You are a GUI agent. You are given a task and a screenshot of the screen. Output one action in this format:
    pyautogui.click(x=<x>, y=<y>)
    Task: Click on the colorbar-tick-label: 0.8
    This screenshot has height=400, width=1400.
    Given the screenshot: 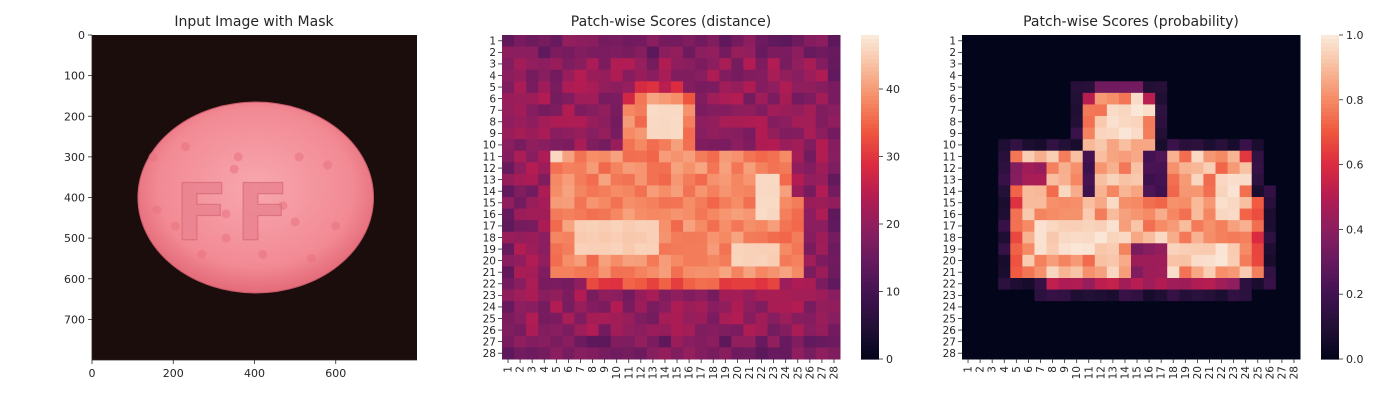 What is the action you would take?
    pyautogui.click(x=1355, y=100)
    